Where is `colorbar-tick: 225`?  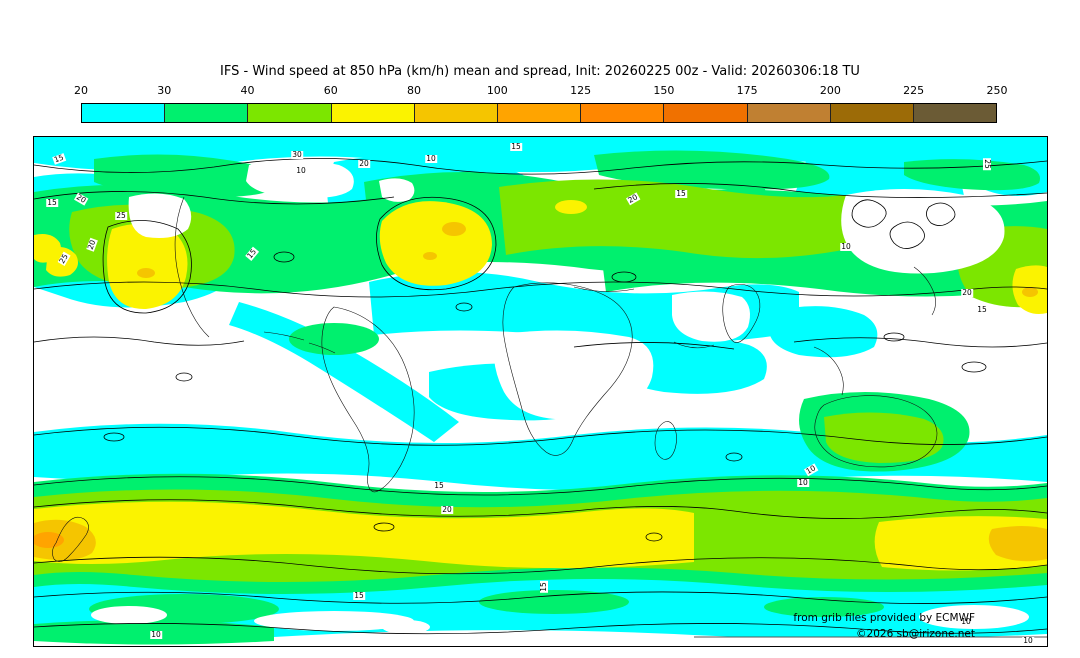
colorbar-tick: 225 is located at coordinates (914, 90).